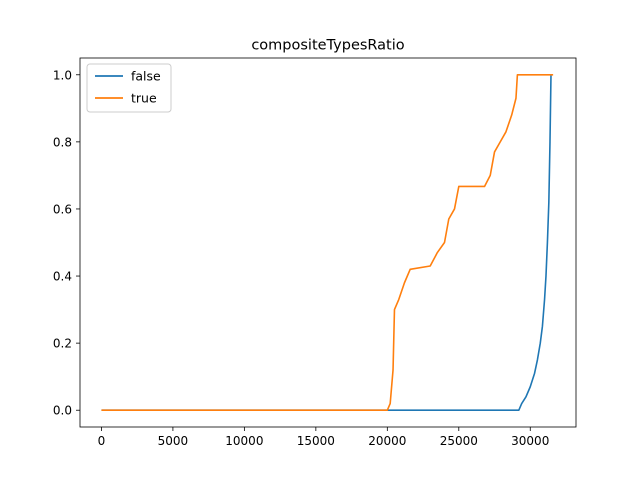  What do you see at coordinates (129, 88) in the screenshot?
I see `legend: false true` at bounding box center [129, 88].